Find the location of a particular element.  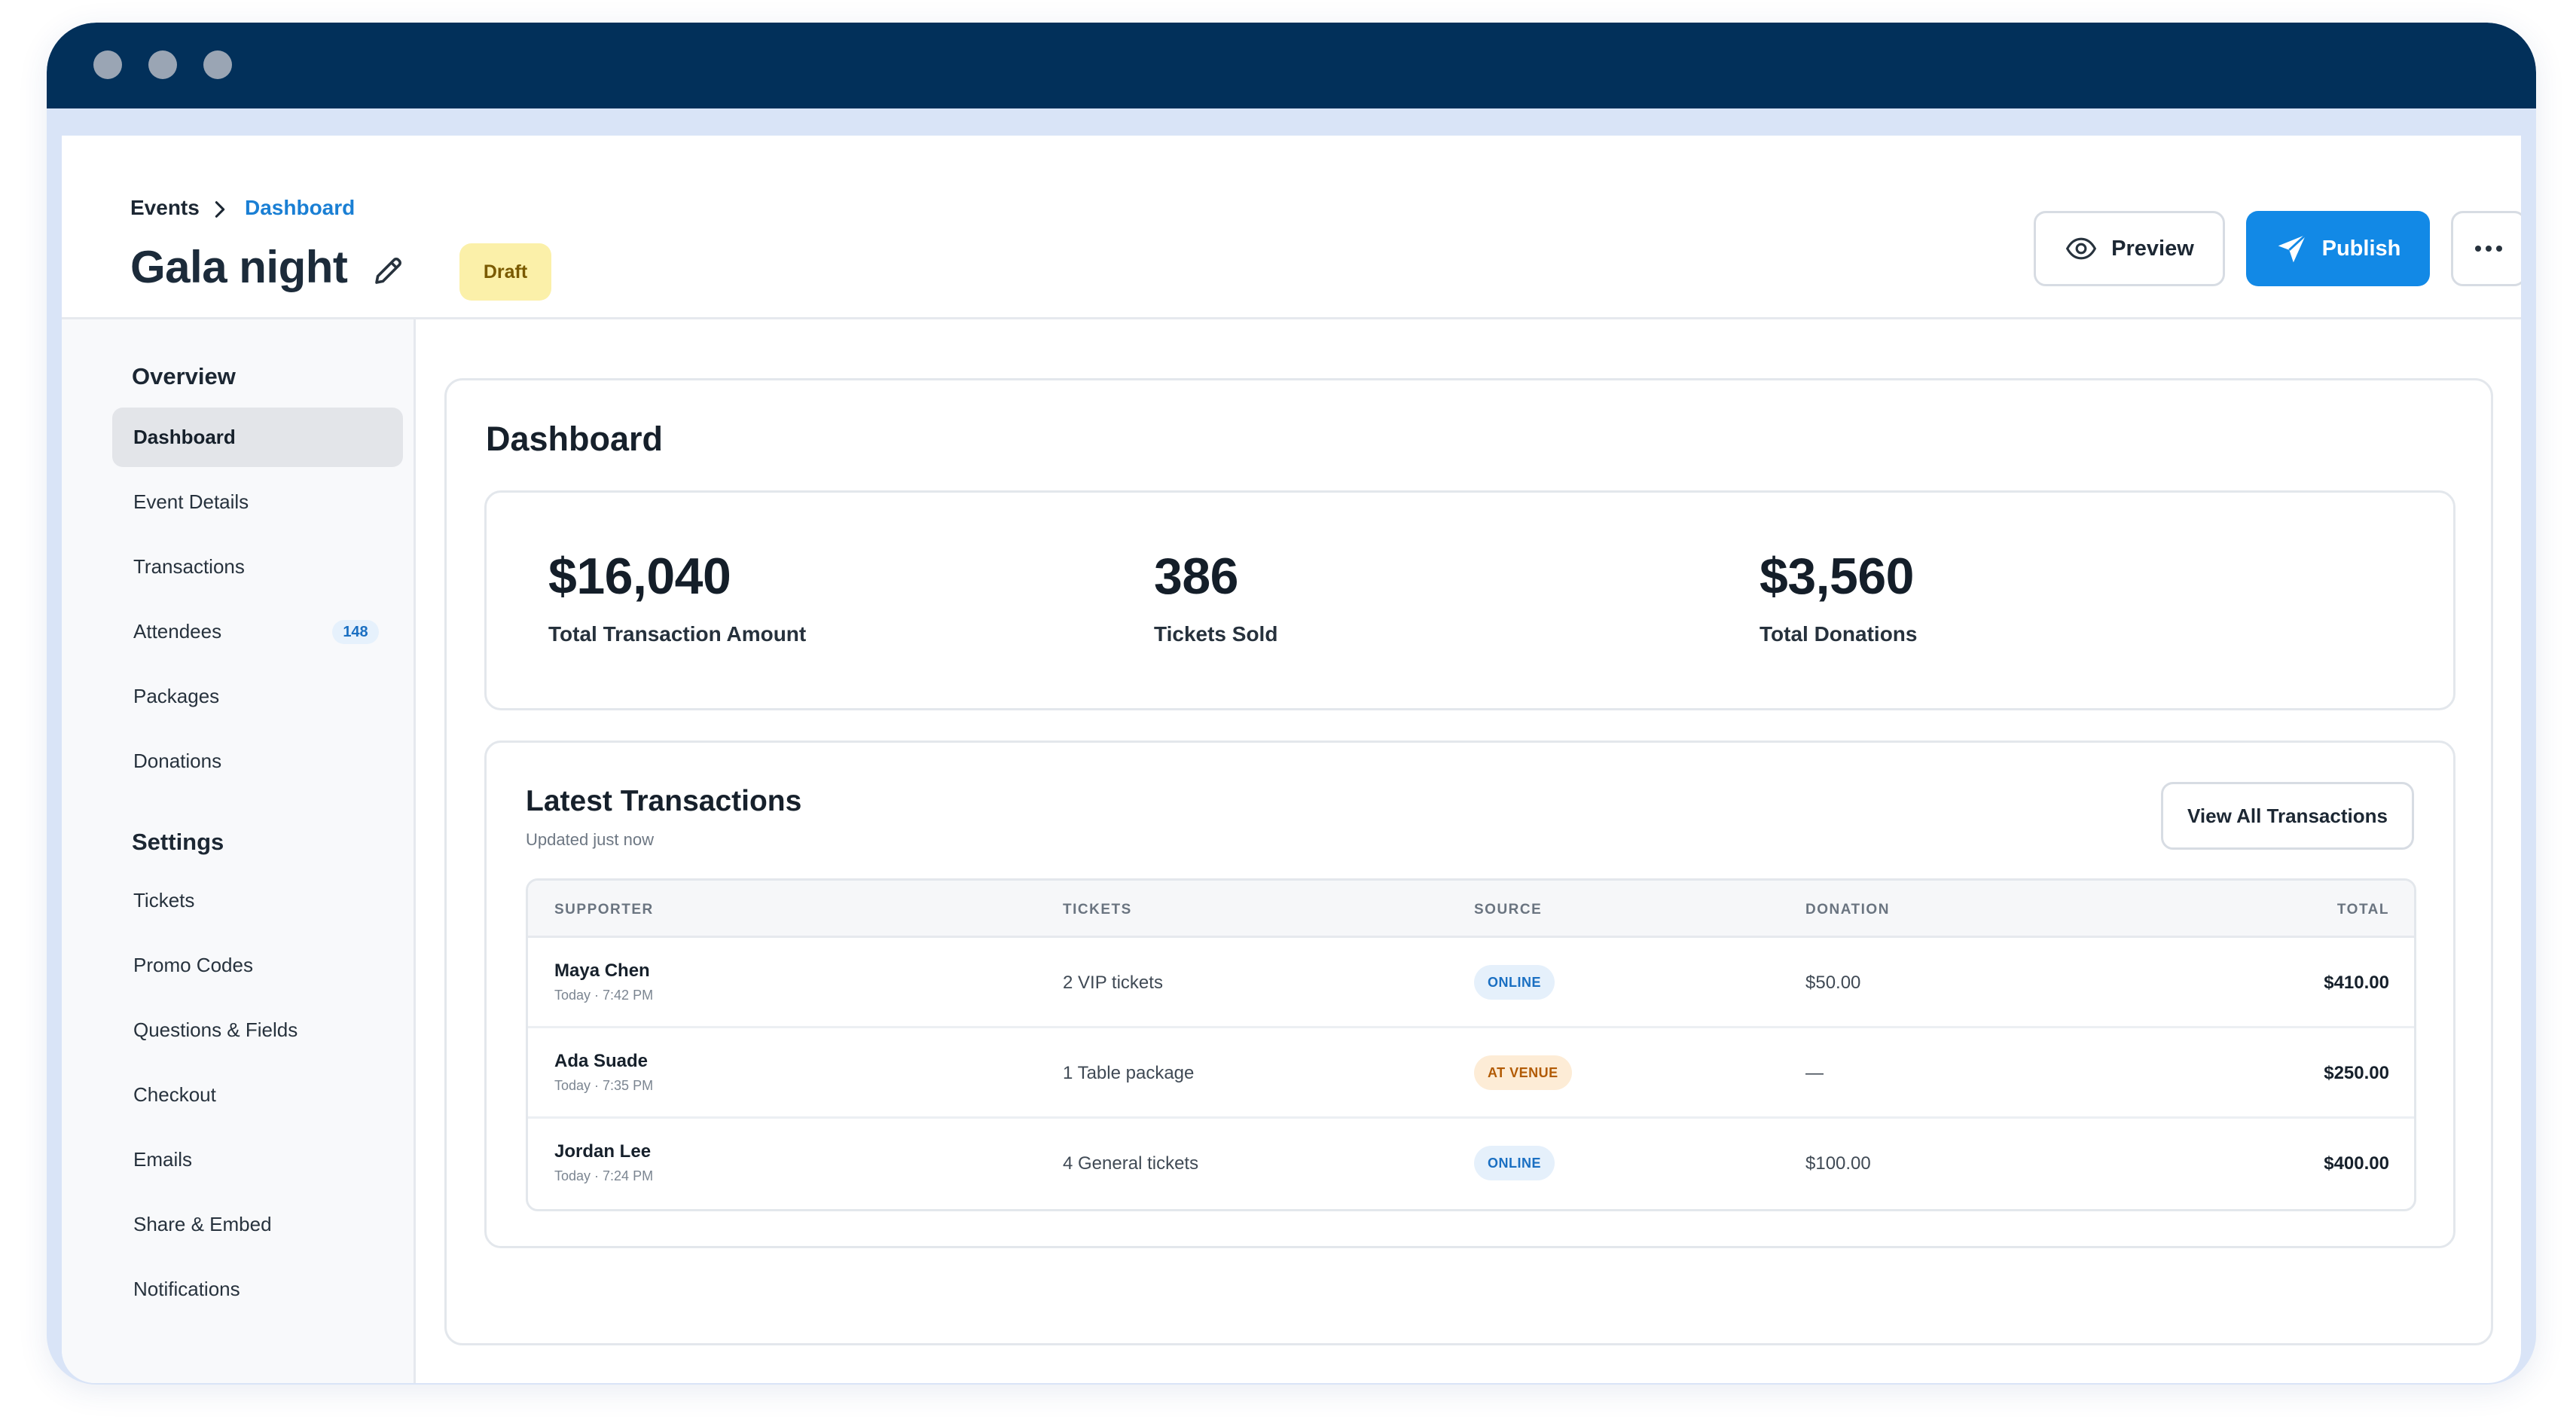

tickets-cell: 4 General tickets is located at coordinates (1131, 1163).